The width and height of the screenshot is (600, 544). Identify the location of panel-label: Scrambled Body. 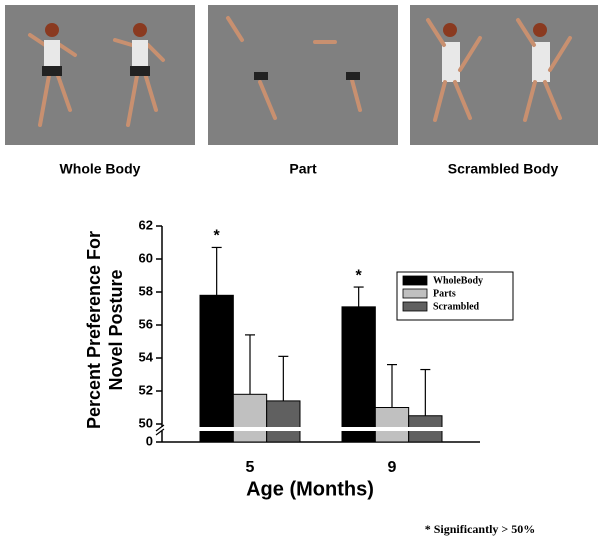
(503, 169).